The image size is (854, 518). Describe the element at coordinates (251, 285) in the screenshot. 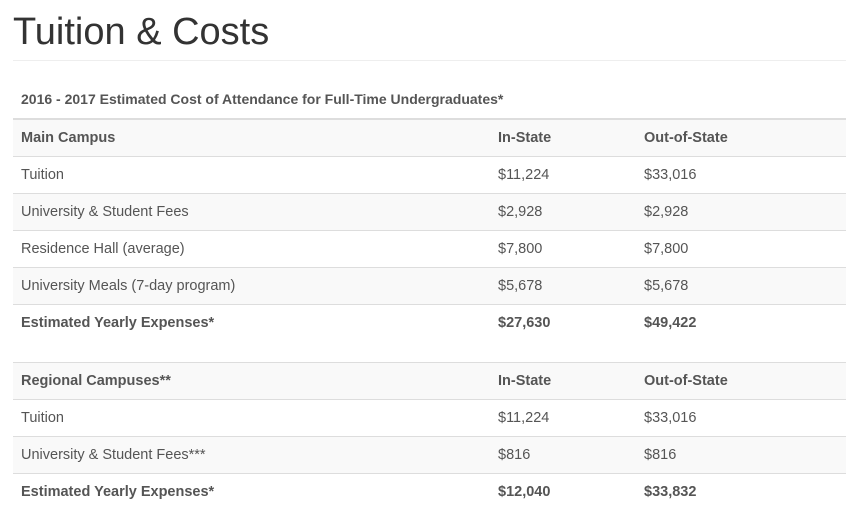

I see `row-label: University Meals (7-day program)` at that location.